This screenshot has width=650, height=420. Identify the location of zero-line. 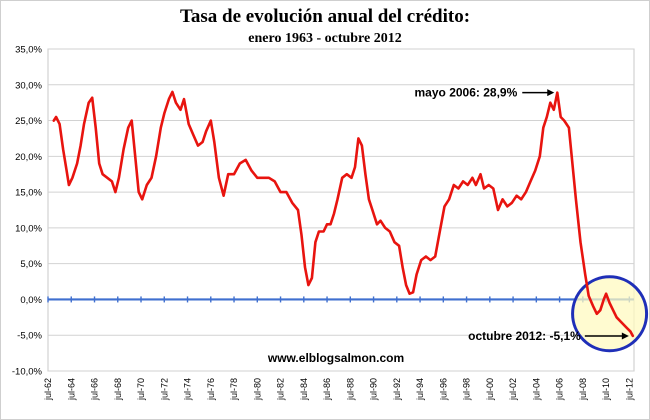
(340, 299).